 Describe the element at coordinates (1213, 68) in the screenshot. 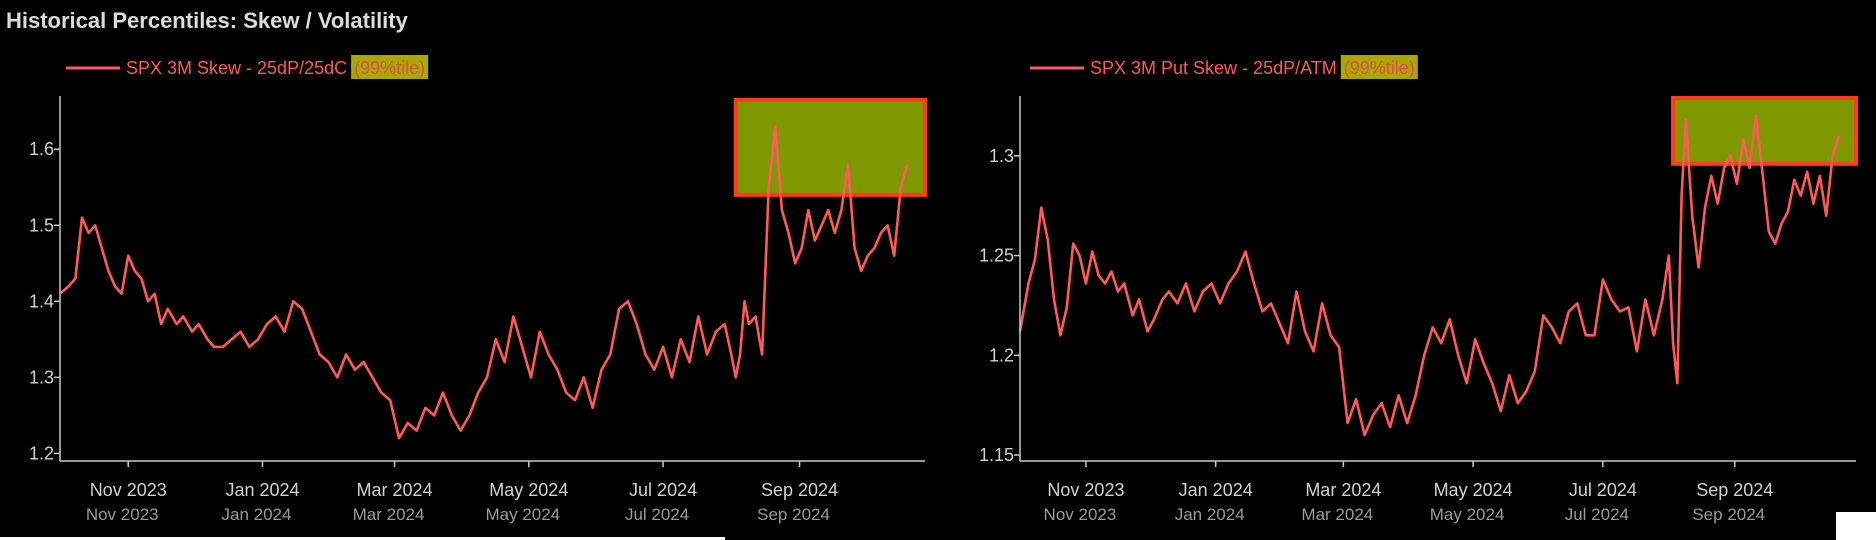

I see `legend-series-label: SPX 3M Put Skew - 25dP/ATM` at that location.